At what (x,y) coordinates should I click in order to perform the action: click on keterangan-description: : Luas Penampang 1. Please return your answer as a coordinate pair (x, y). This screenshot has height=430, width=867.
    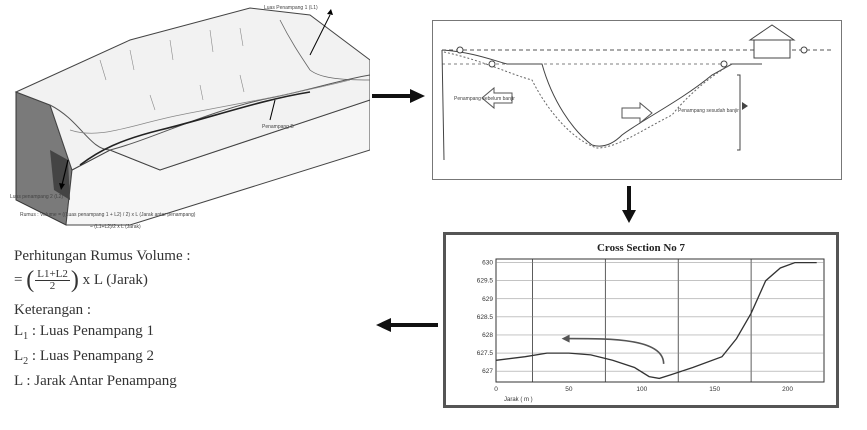
    Looking at the image, I should click on (91, 331).